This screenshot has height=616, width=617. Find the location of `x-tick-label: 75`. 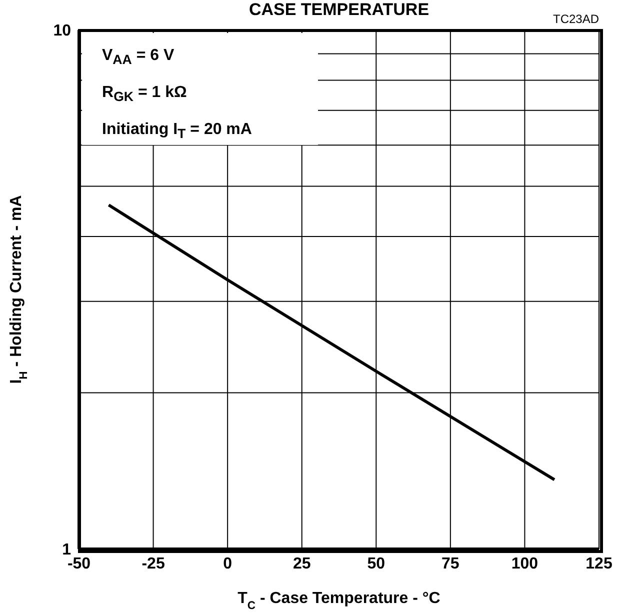

x-tick-label: 75 is located at coordinates (451, 563).